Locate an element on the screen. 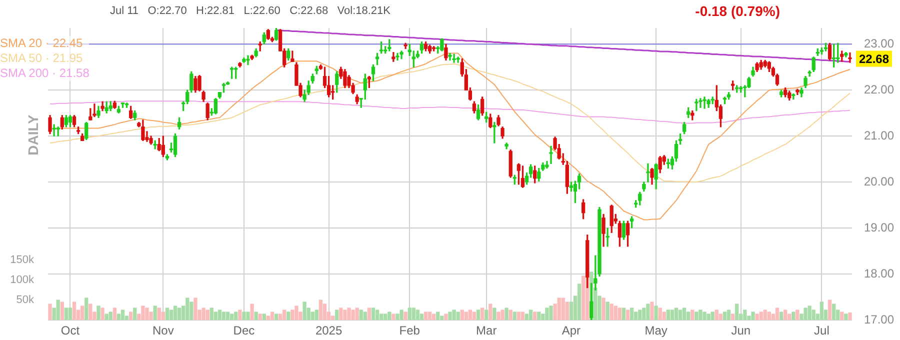  y2-tick-label: 100k is located at coordinates (22, 280).